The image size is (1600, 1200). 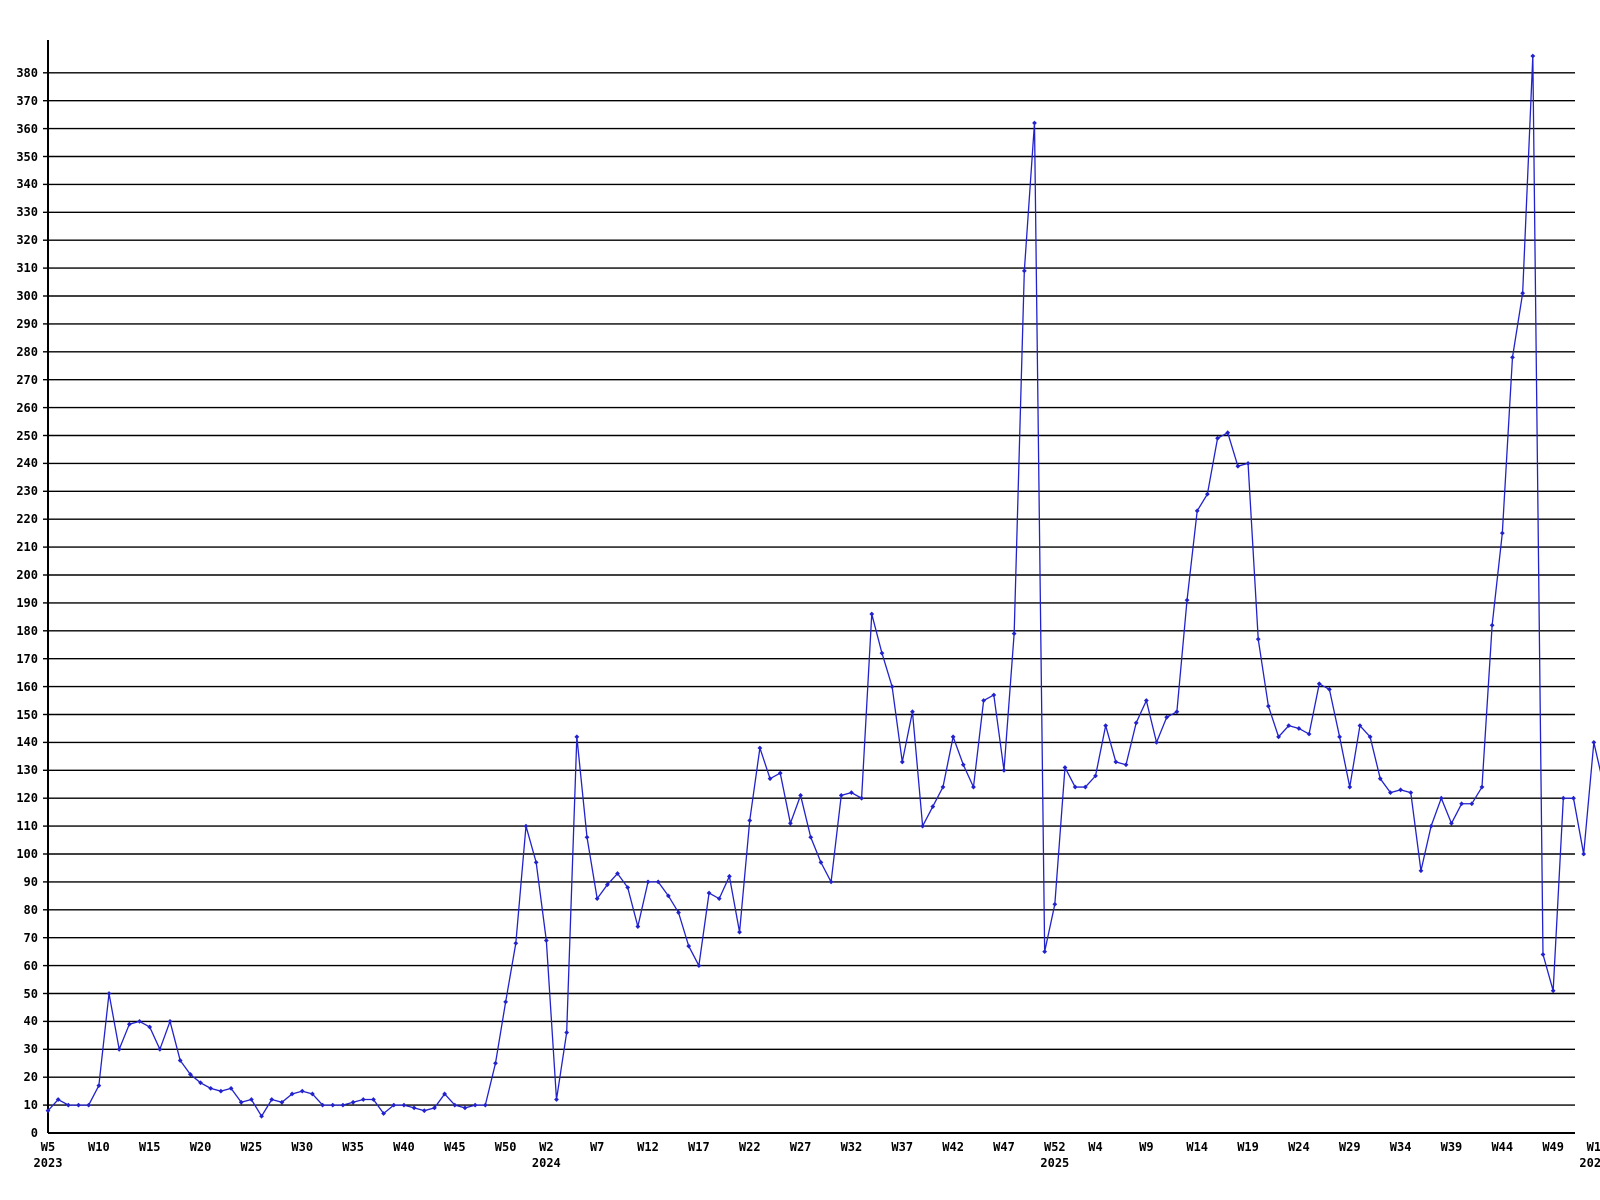 I want to click on y-tick-label: 180, so click(x=27, y=630).